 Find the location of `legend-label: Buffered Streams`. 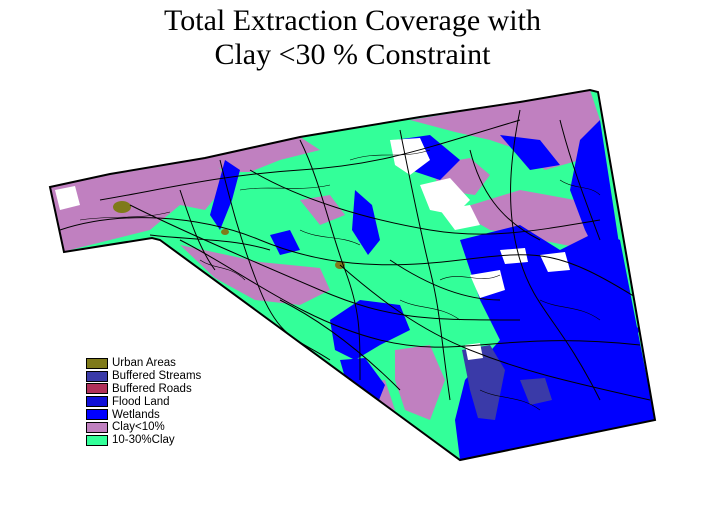

legend-label: Buffered Streams is located at coordinates (157, 376).